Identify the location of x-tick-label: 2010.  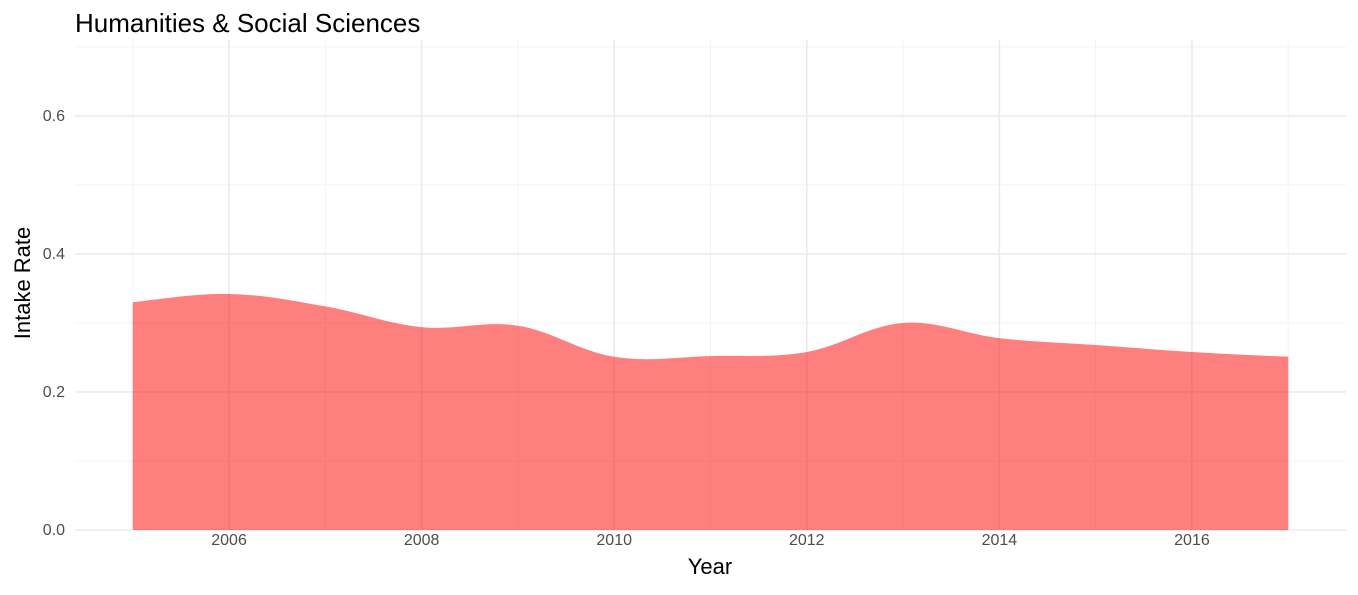
(614, 540).